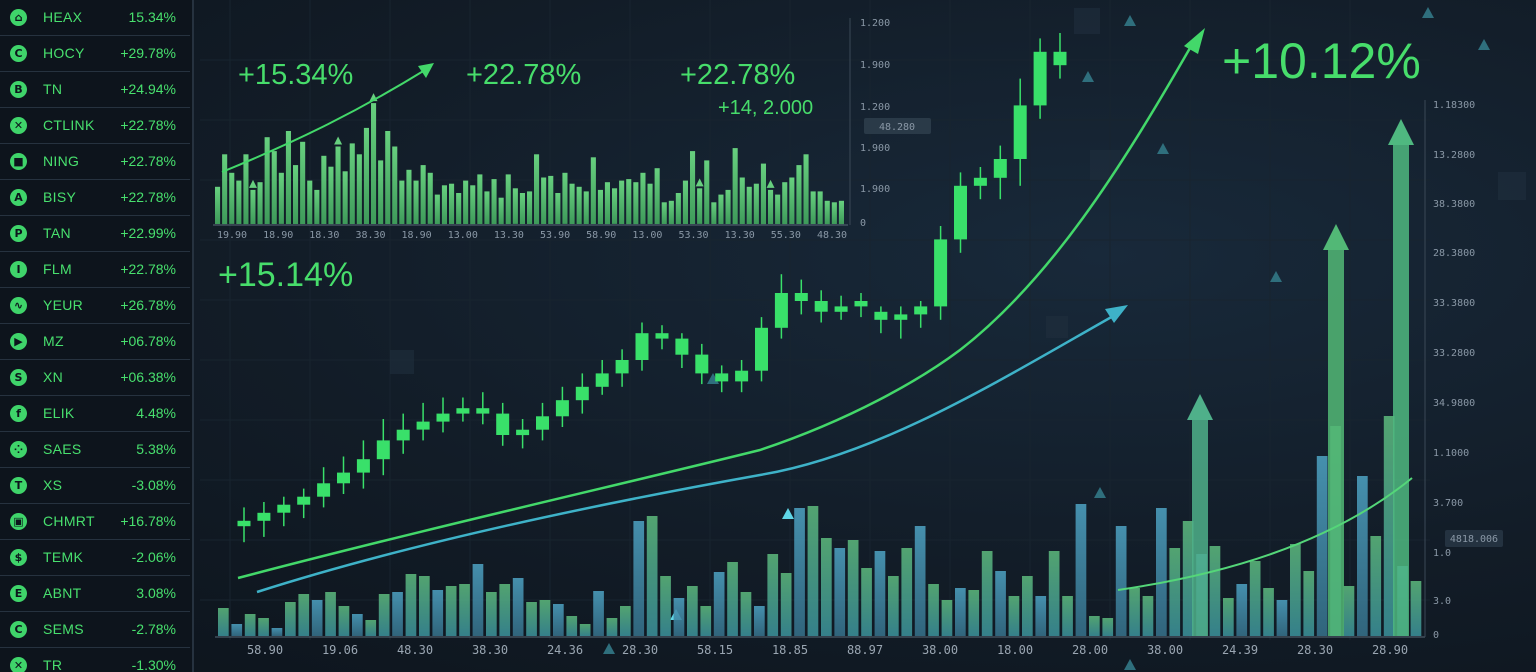 This screenshot has height=672, width=1536. What do you see at coordinates (338, 140) in the screenshot?
I see `mini-bar-marker` at bounding box center [338, 140].